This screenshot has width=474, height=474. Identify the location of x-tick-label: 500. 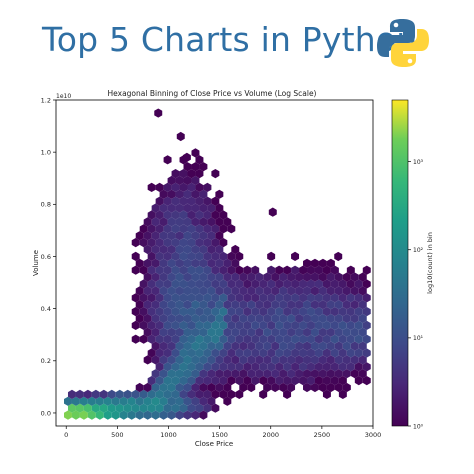
(117, 435).